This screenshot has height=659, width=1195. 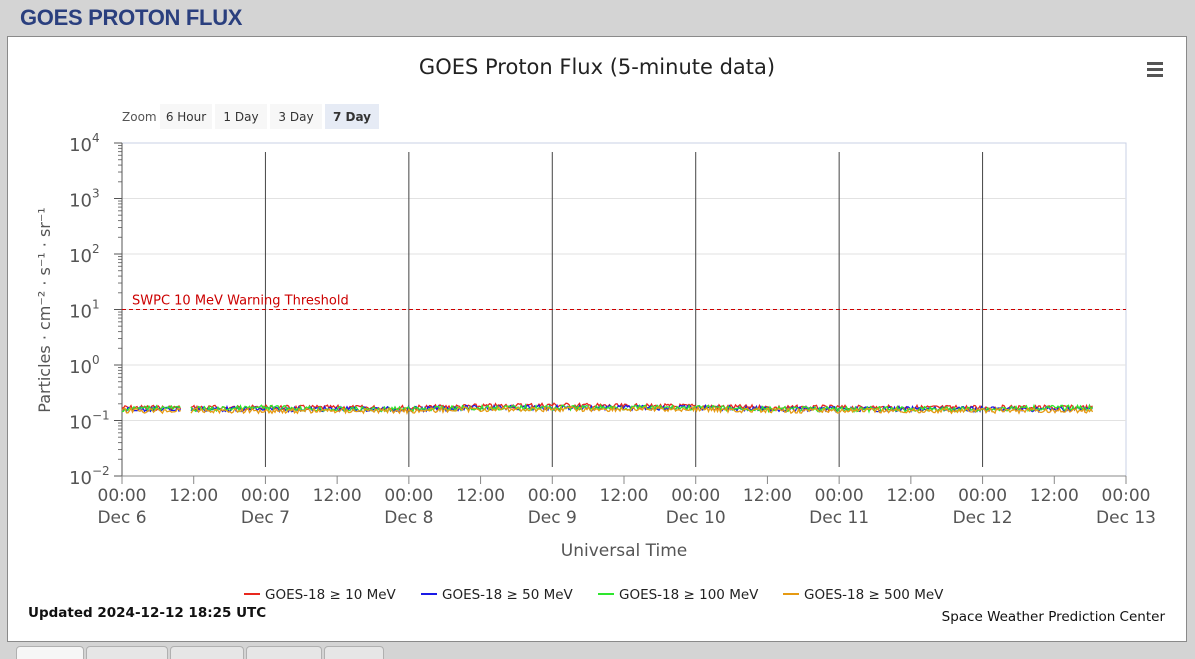 I want to click on zoom-button-6-hour: 6 Hour, so click(x=186, y=117).